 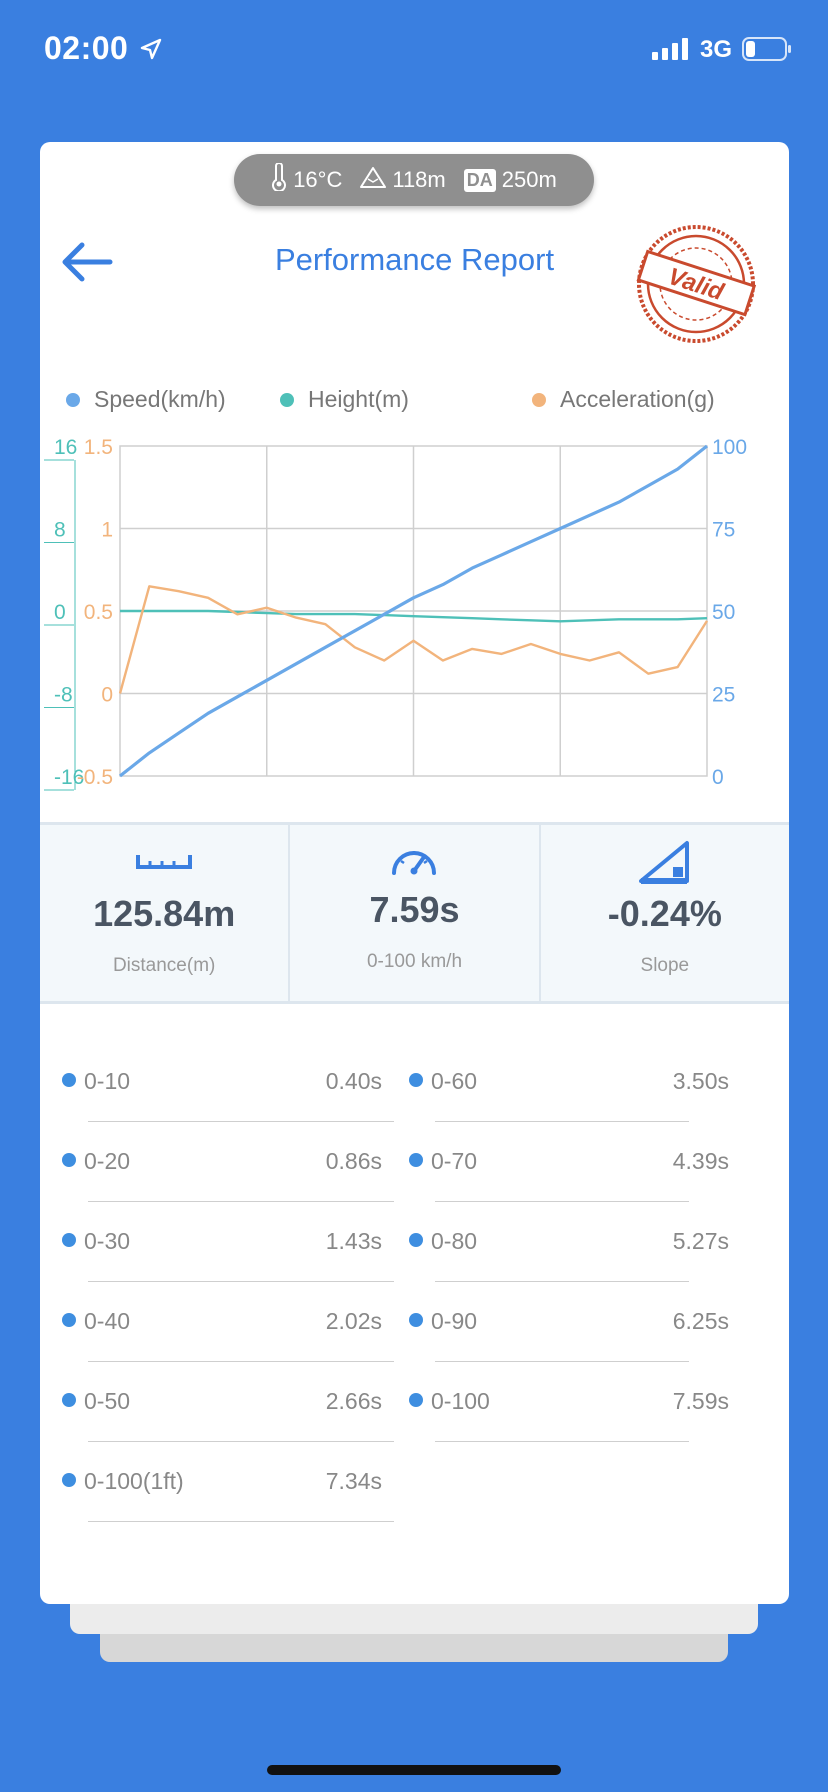 I want to click on split-value: 0.40s, so click(x=353, y=1081).